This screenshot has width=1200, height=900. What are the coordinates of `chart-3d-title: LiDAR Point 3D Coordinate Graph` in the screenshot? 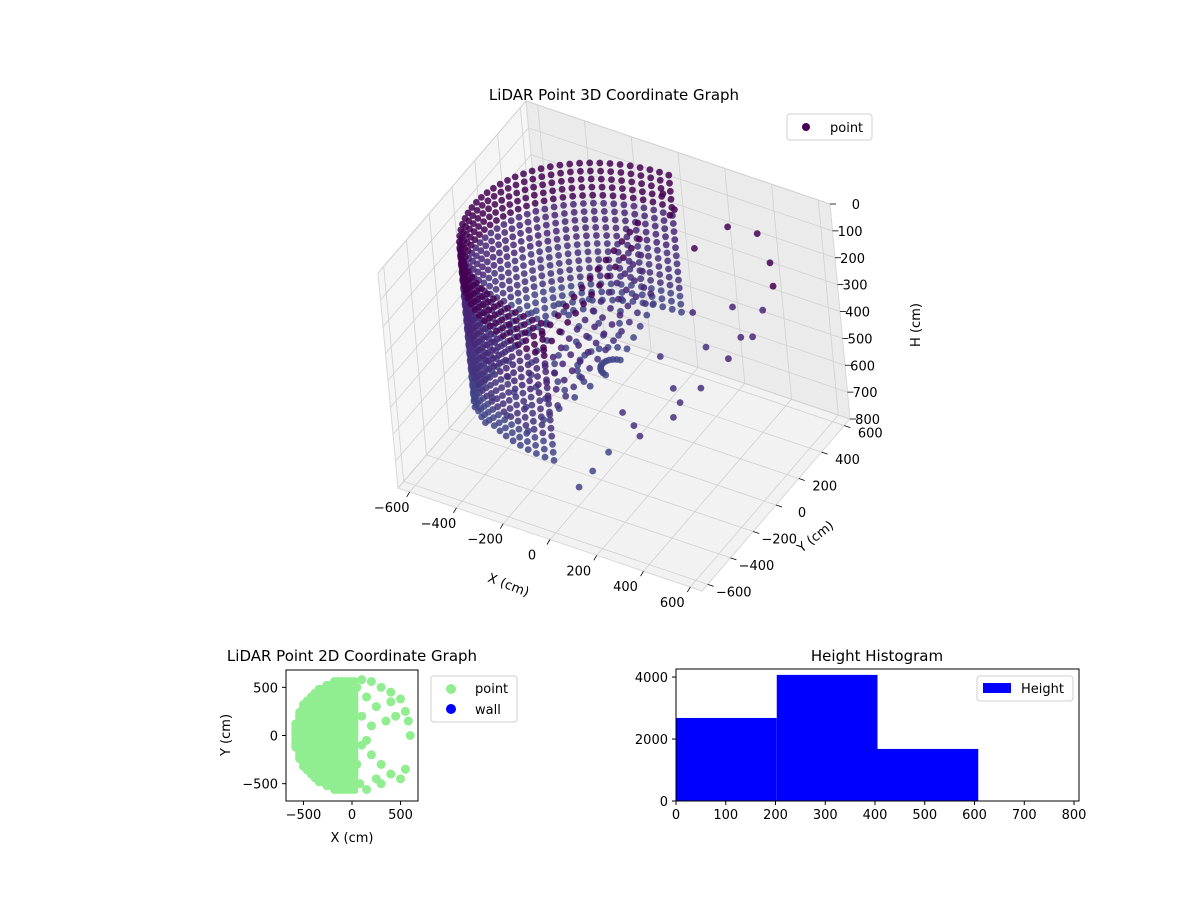 It's located at (614, 95).